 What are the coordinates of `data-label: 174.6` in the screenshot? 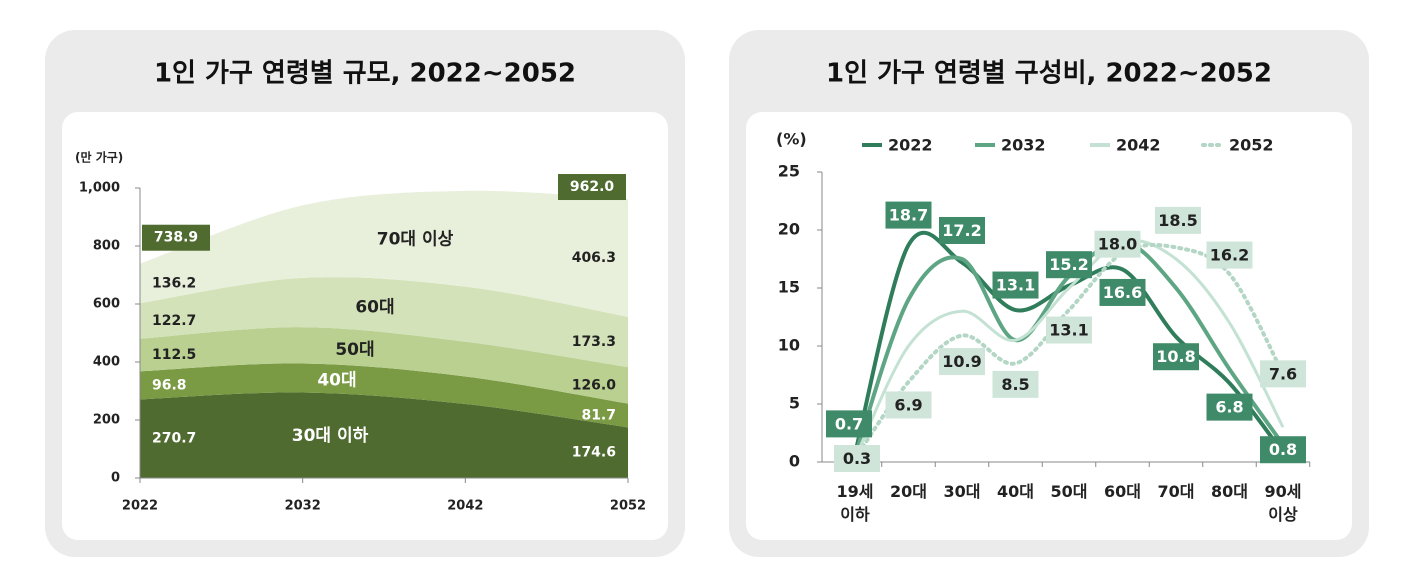 It's located at (594, 453).